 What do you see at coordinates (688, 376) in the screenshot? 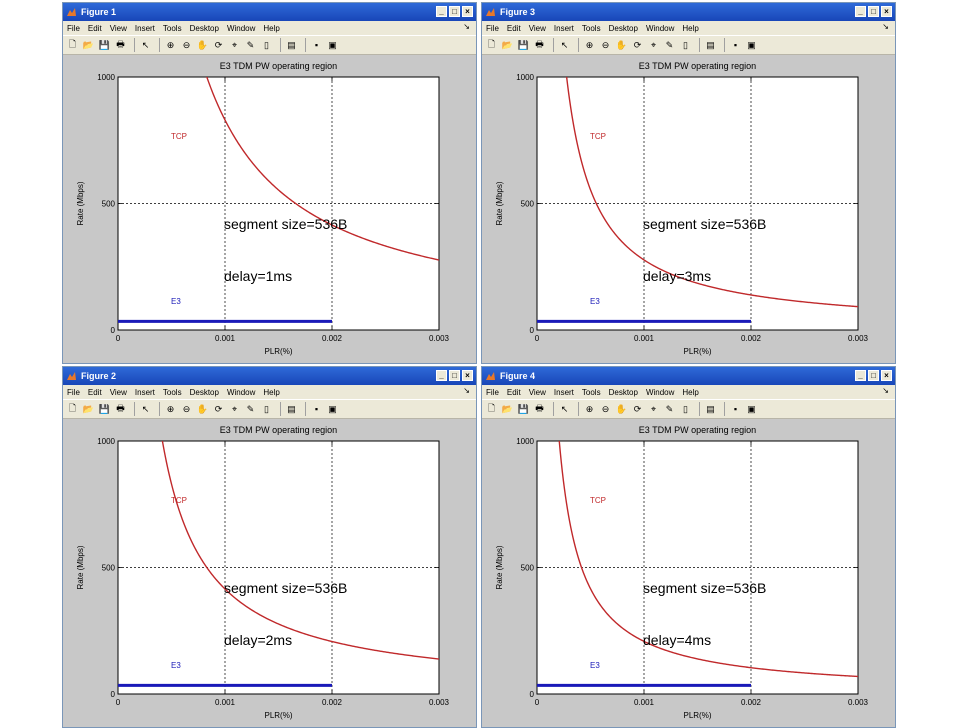
I see `window-titlebar: Figure 4 _ □ ×` at bounding box center [688, 376].